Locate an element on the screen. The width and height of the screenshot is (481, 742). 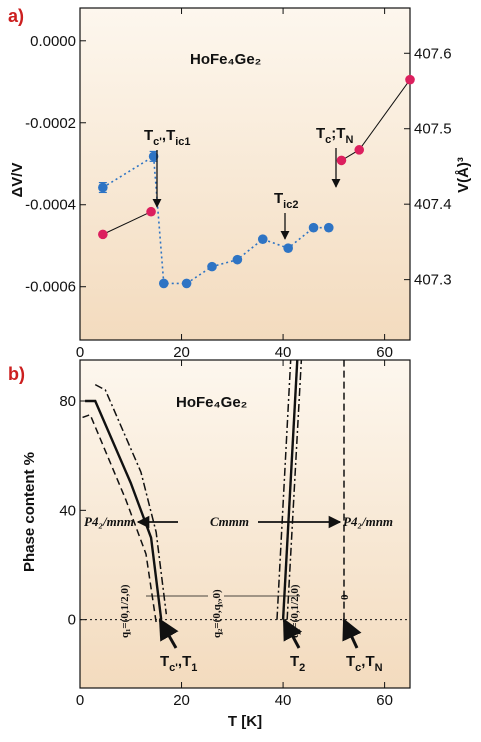
annotation-tic2-text: Tic2 is located at coordinates (286, 200).